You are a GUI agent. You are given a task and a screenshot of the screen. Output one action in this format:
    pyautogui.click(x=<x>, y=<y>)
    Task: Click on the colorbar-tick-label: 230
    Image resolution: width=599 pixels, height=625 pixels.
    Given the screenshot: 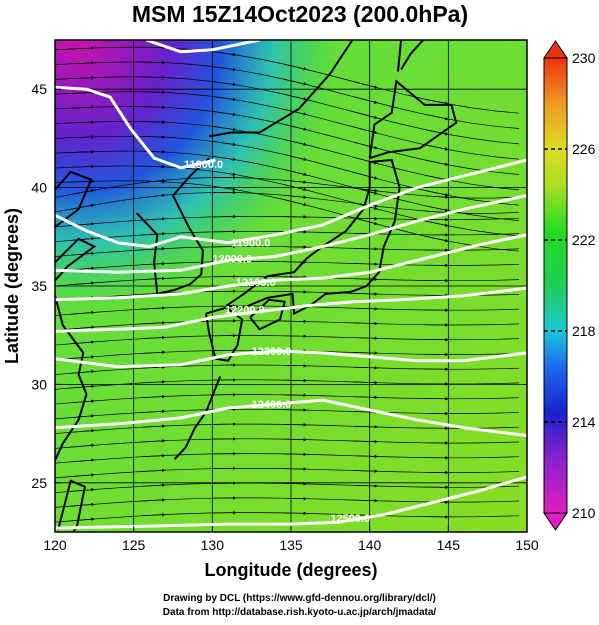 What is the action you would take?
    pyautogui.click(x=584, y=58)
    